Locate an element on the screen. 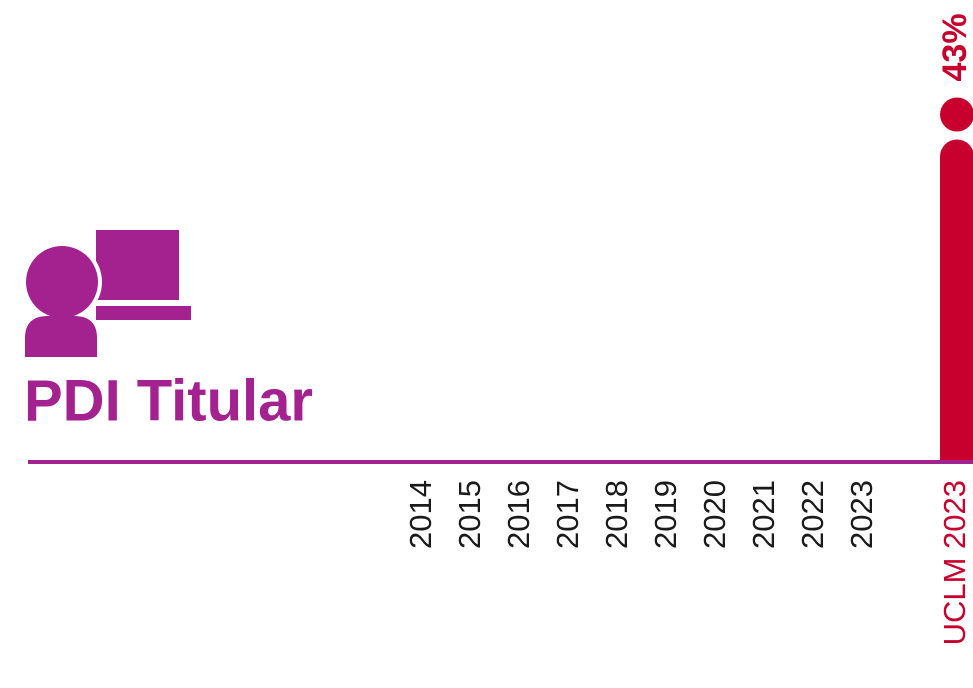 This screenshot has width=973, height=688. x-tick-label: 2023 is located at coordinates (861, 514).